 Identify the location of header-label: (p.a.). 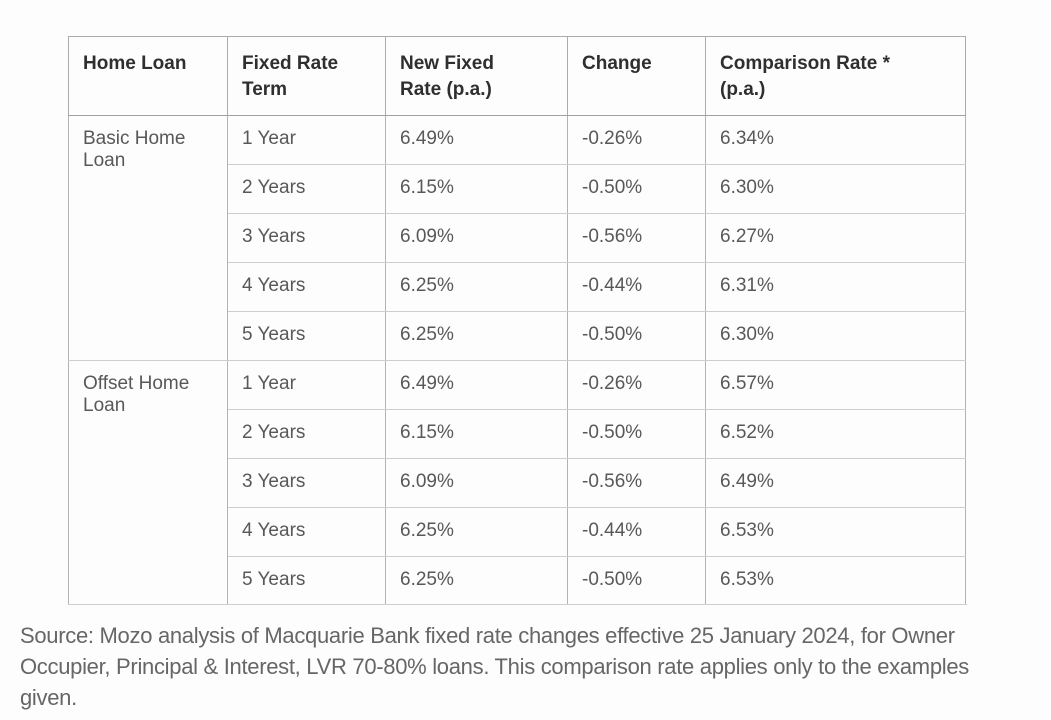
(743, 89).